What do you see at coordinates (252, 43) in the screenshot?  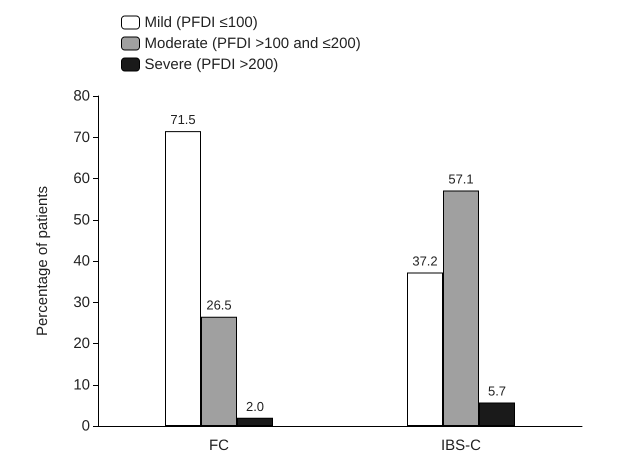 I see `legend-label: Moderate (PFDI >100 and ≤200)` at bounding box center [252, 43].